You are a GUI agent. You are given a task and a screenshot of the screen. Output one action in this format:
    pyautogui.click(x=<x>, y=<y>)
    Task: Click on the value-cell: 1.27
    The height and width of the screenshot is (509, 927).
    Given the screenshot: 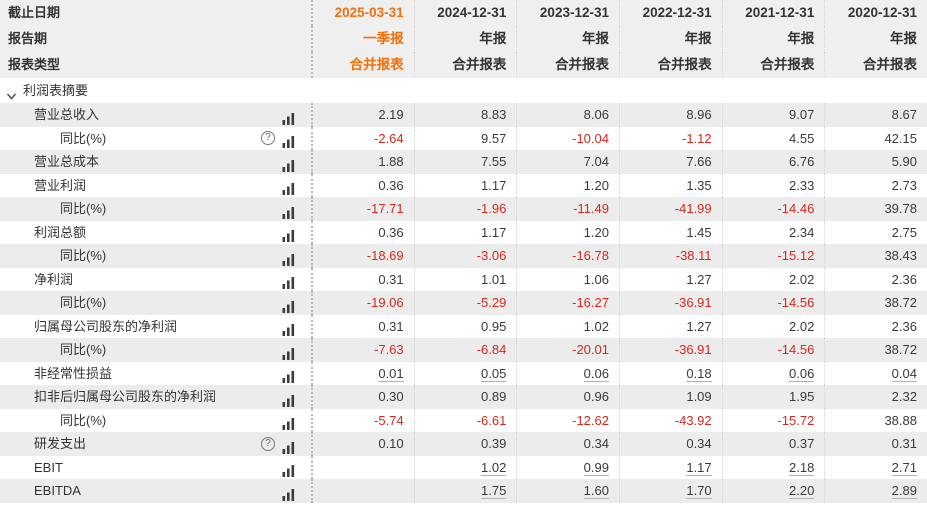 What is the action you would take?
    pyautogui.click(x=670, y=279)
    